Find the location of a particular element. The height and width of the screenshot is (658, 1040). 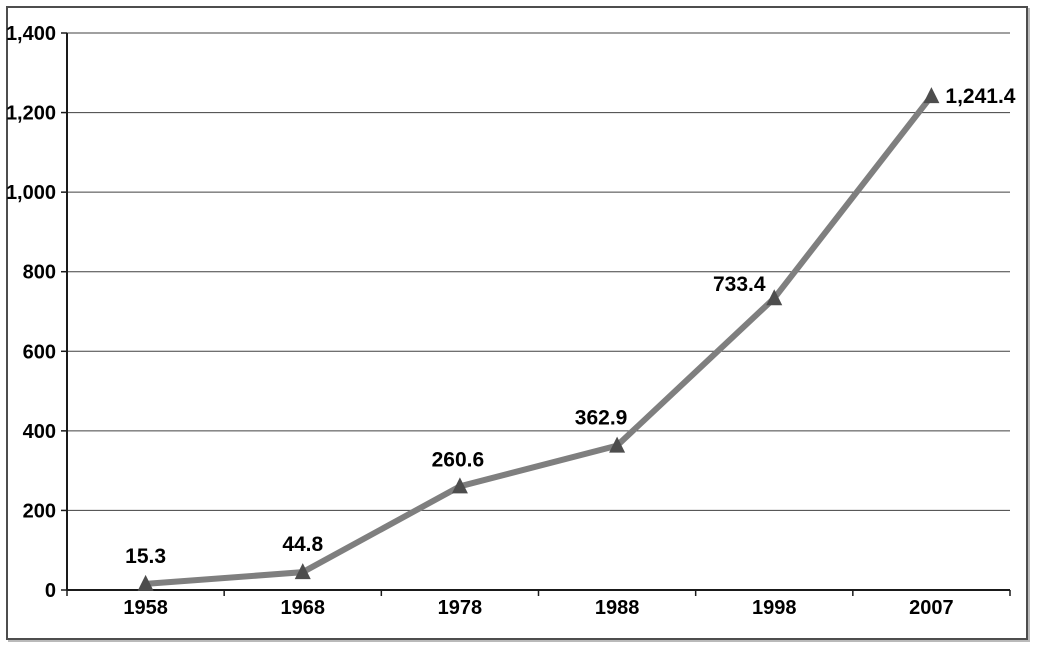

data-point-label: 260.6 is located at coordinates (458, 459).